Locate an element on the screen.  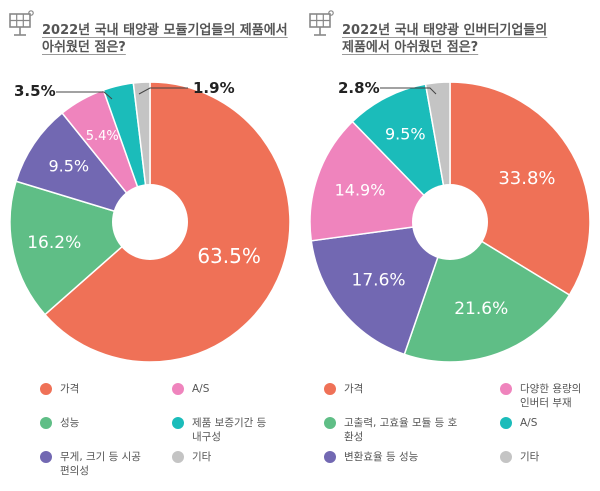
legend-label: 편의성 is located at coordinates (74, 471).